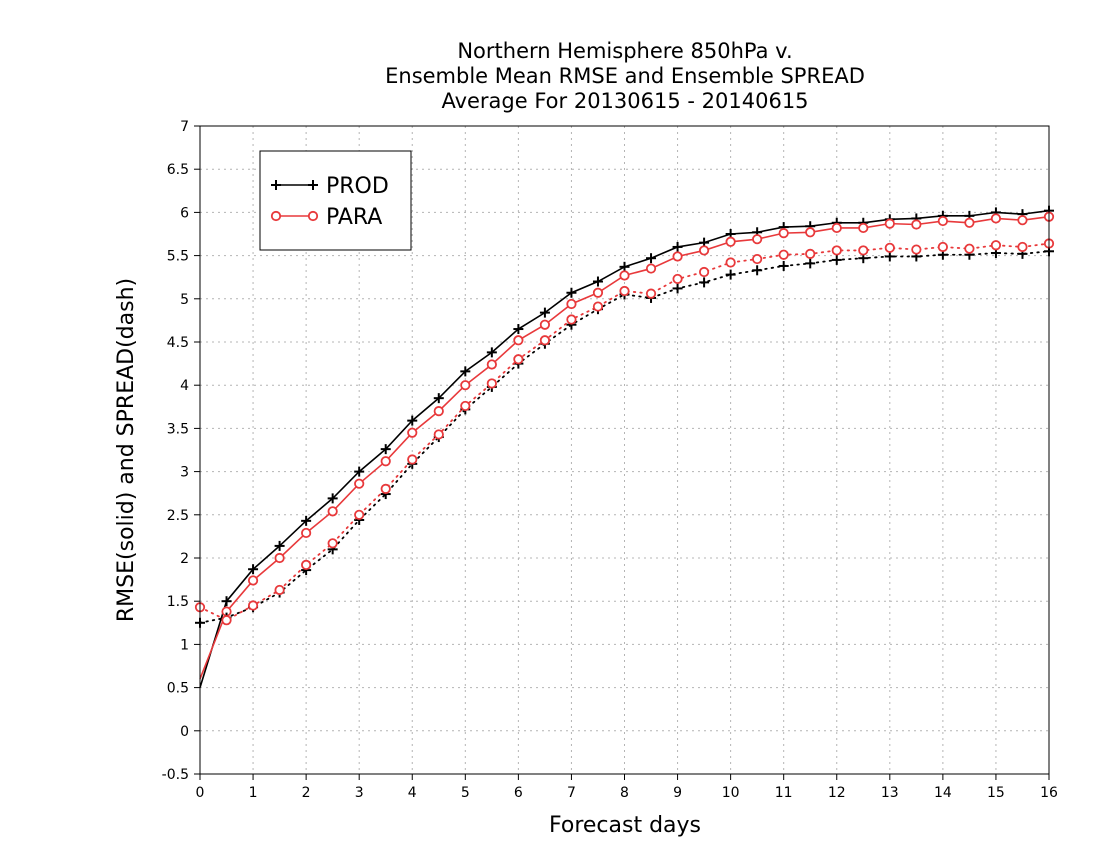 The image size is (1100, 850). What do you see at coordinates (184, 559) in the screenshot?
I see `y-tick-label: 2` at bounding box center [184, 559].